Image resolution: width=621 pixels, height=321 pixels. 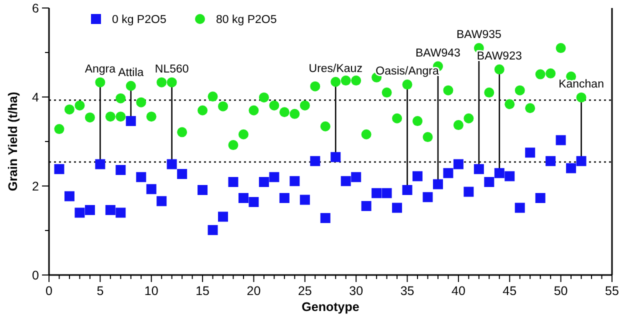 I want to click on annotation: Kanchan, so click(x=581, y=84).